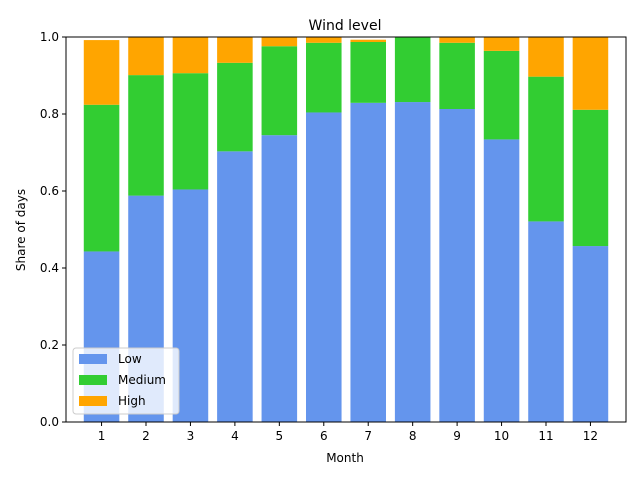 The height and width of the screenshot is (480, 640). Describe the element at coordinates (345, 458) in the screenshot. I see `x-axis-label: Month` at that location.